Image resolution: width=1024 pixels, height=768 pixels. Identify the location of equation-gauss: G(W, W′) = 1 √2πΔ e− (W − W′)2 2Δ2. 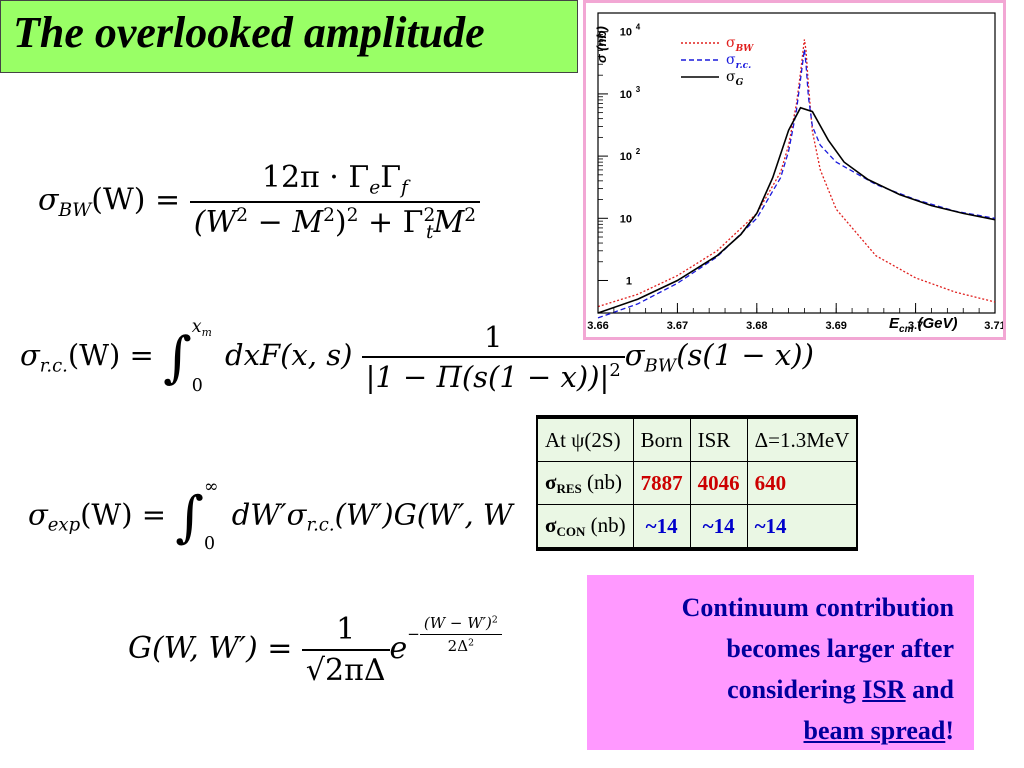
(315, 650).